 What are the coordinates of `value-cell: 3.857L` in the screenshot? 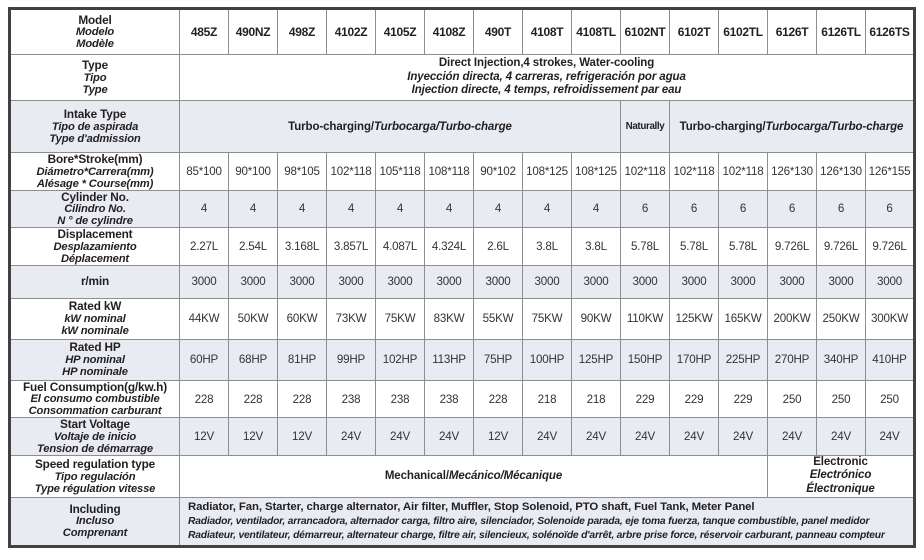 It's located at (351, 246).